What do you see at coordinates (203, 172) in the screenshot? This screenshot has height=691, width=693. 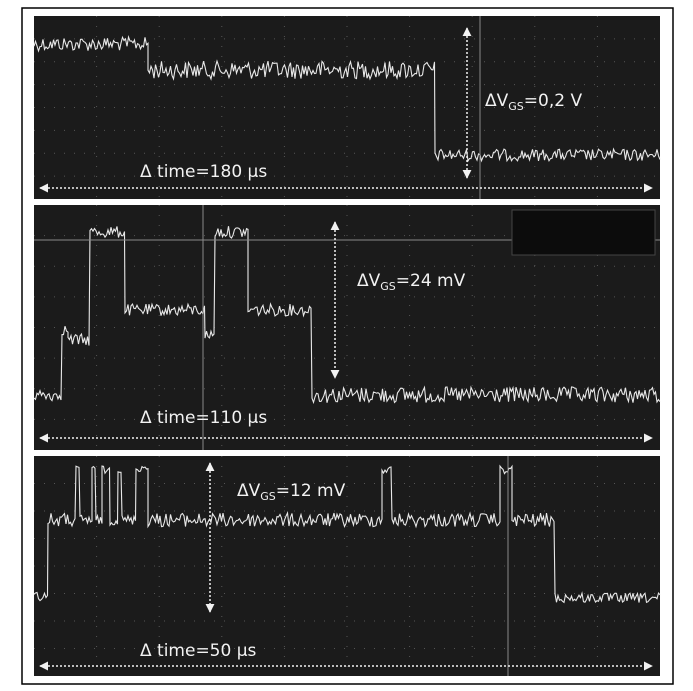 I see `delta-time-label: Δ time=180 µs` at bounding box center [203, 172].